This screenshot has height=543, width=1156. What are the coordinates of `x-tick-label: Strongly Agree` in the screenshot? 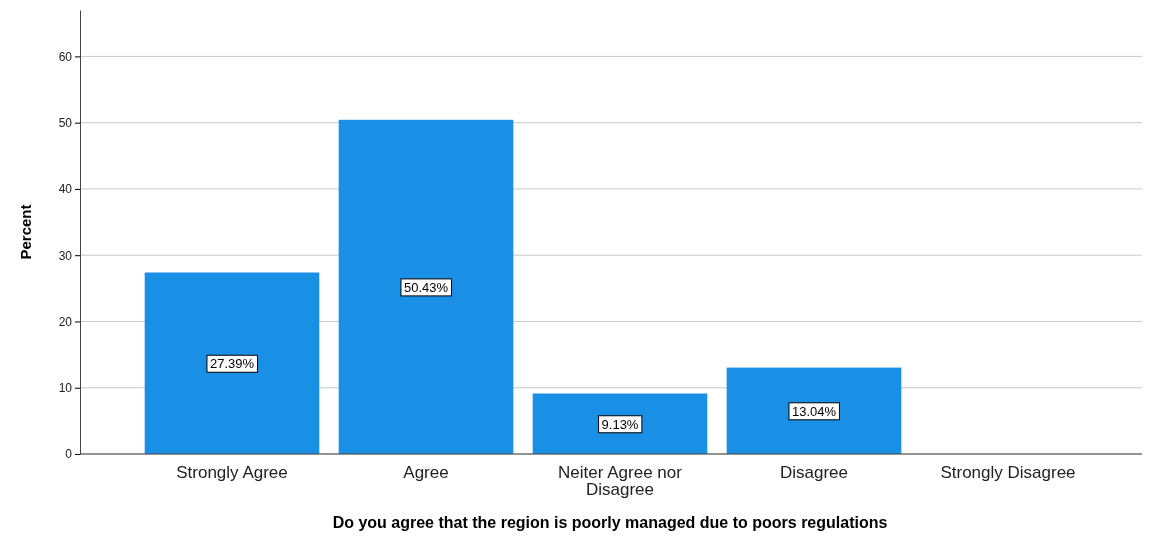 It's located at (232, 472).